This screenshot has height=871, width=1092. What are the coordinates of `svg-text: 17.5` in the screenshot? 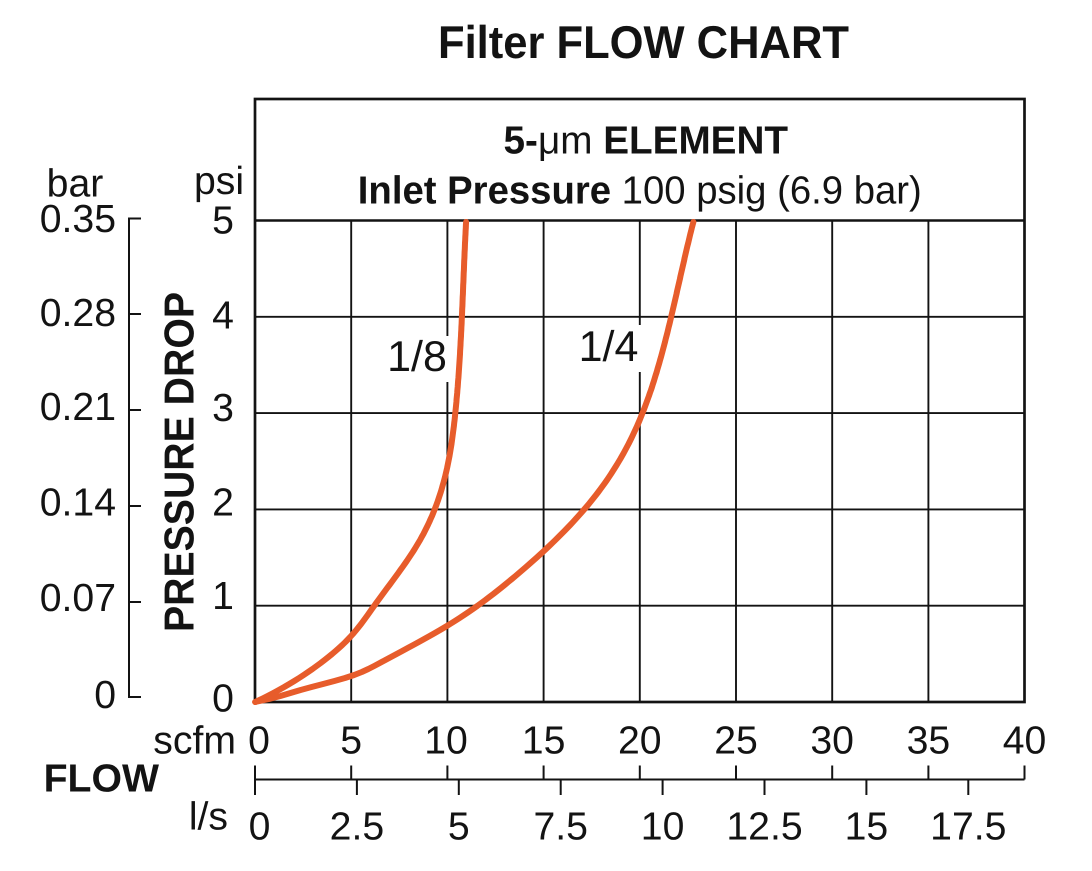 It's located at (968, 827).